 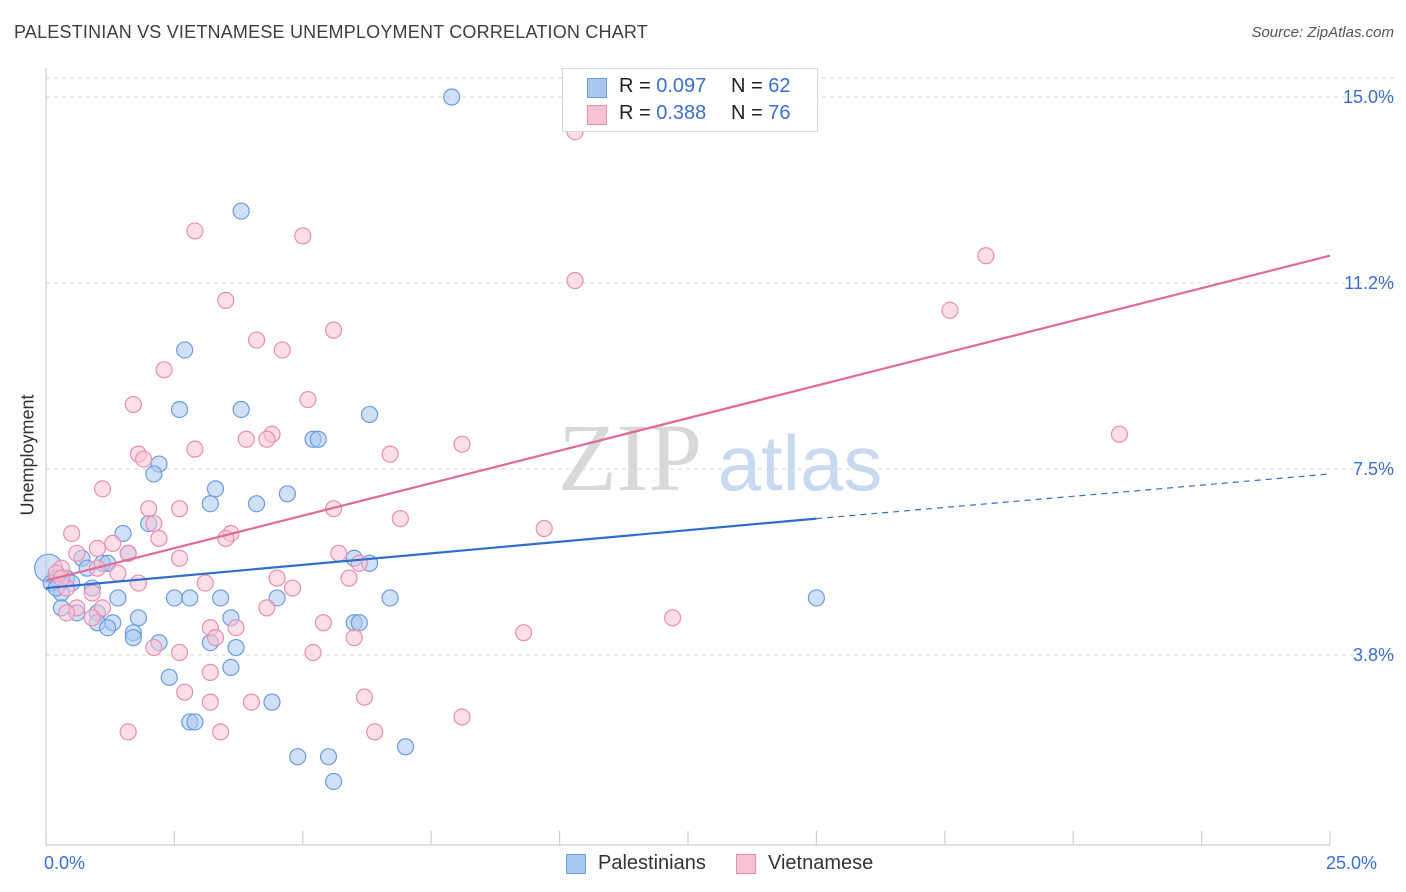 What do you see at coordinates (681, 113) in the screenshot?
I see `vietnamese-r-value: 0.388` at bounding box center [681, 113].